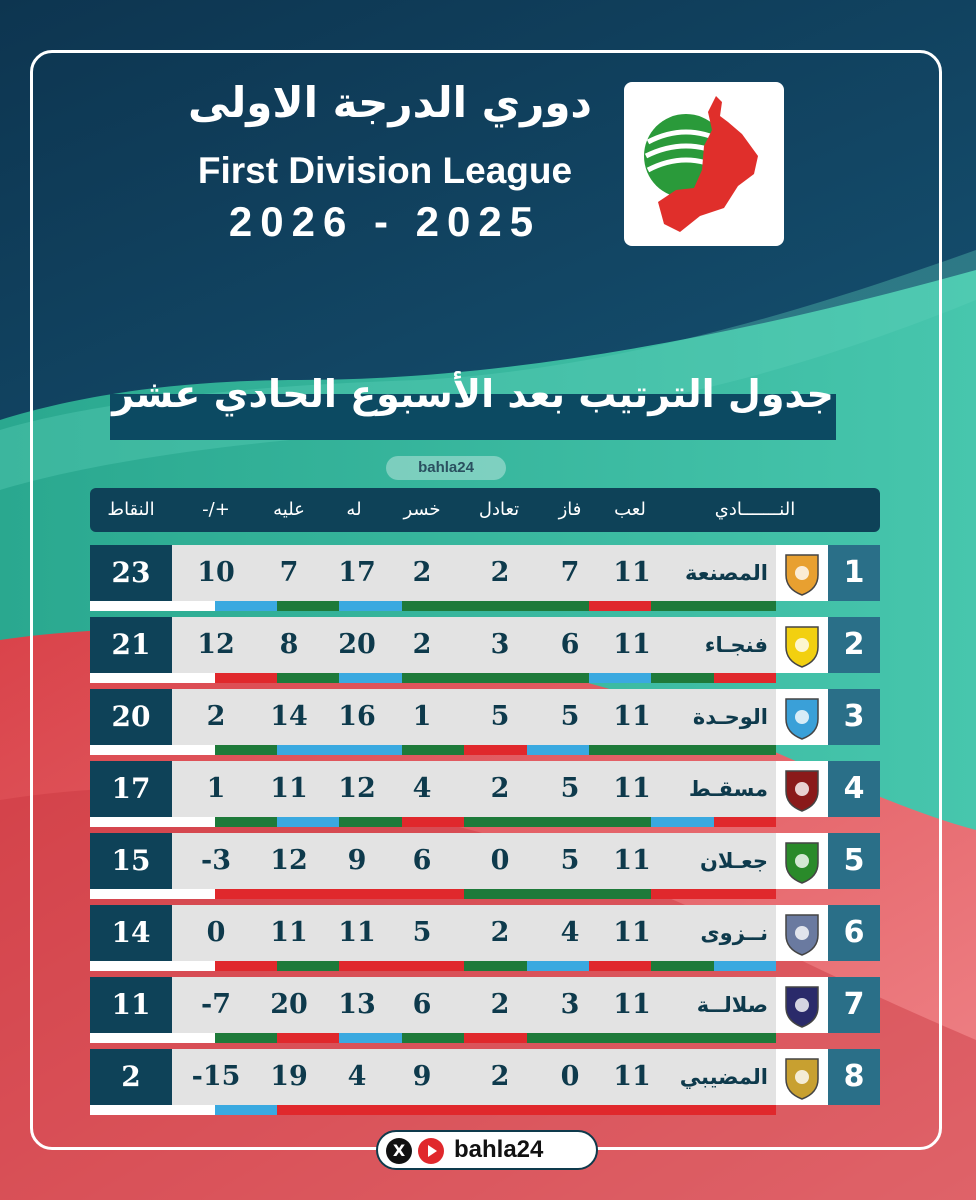 The width and height of the screenshot is (976, 1200). What do you see at coordinates (854, 861) in the screenshot?
I see `cell-rank: 5` at bounding box center [854, 861].